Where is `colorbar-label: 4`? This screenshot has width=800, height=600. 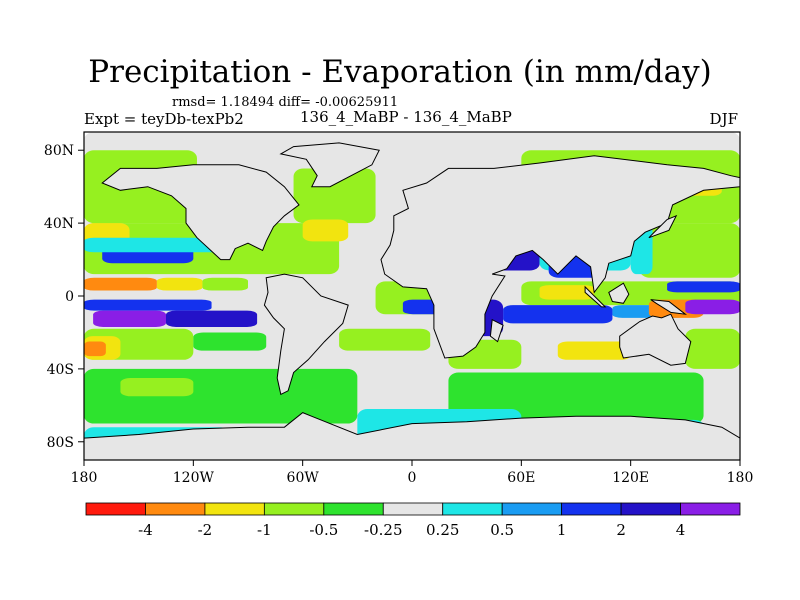
colorbar-label: 4 is located at coordinates (681, 530).